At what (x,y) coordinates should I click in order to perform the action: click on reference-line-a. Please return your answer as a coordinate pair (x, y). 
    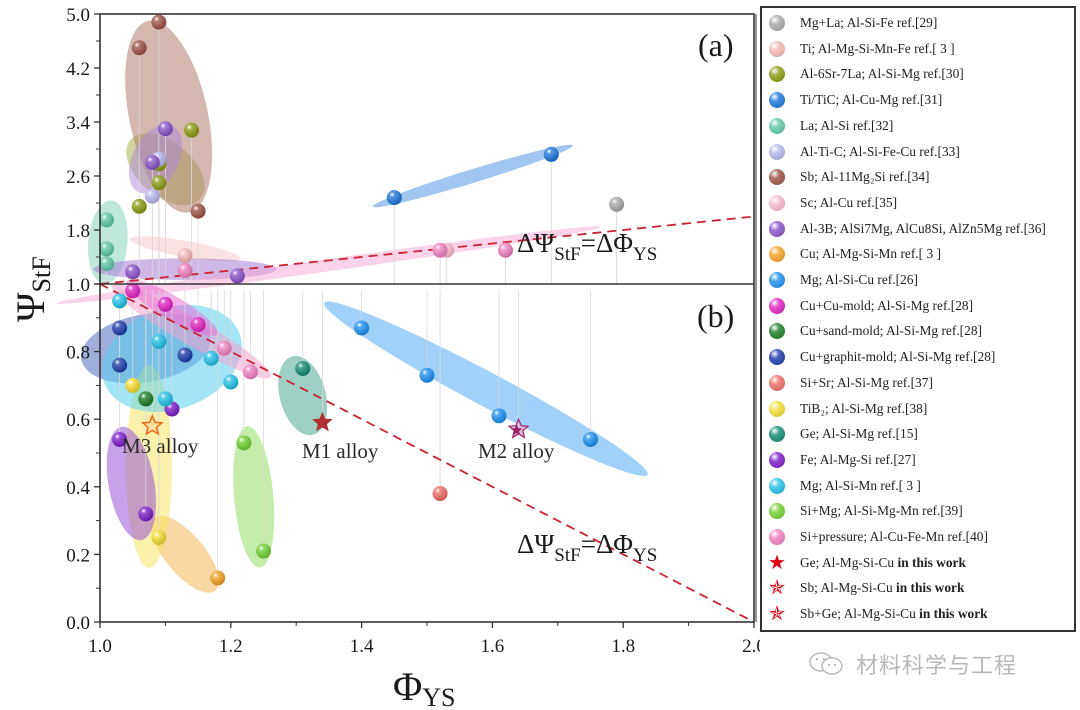
    Looking at the image, I should click on (427, 250).